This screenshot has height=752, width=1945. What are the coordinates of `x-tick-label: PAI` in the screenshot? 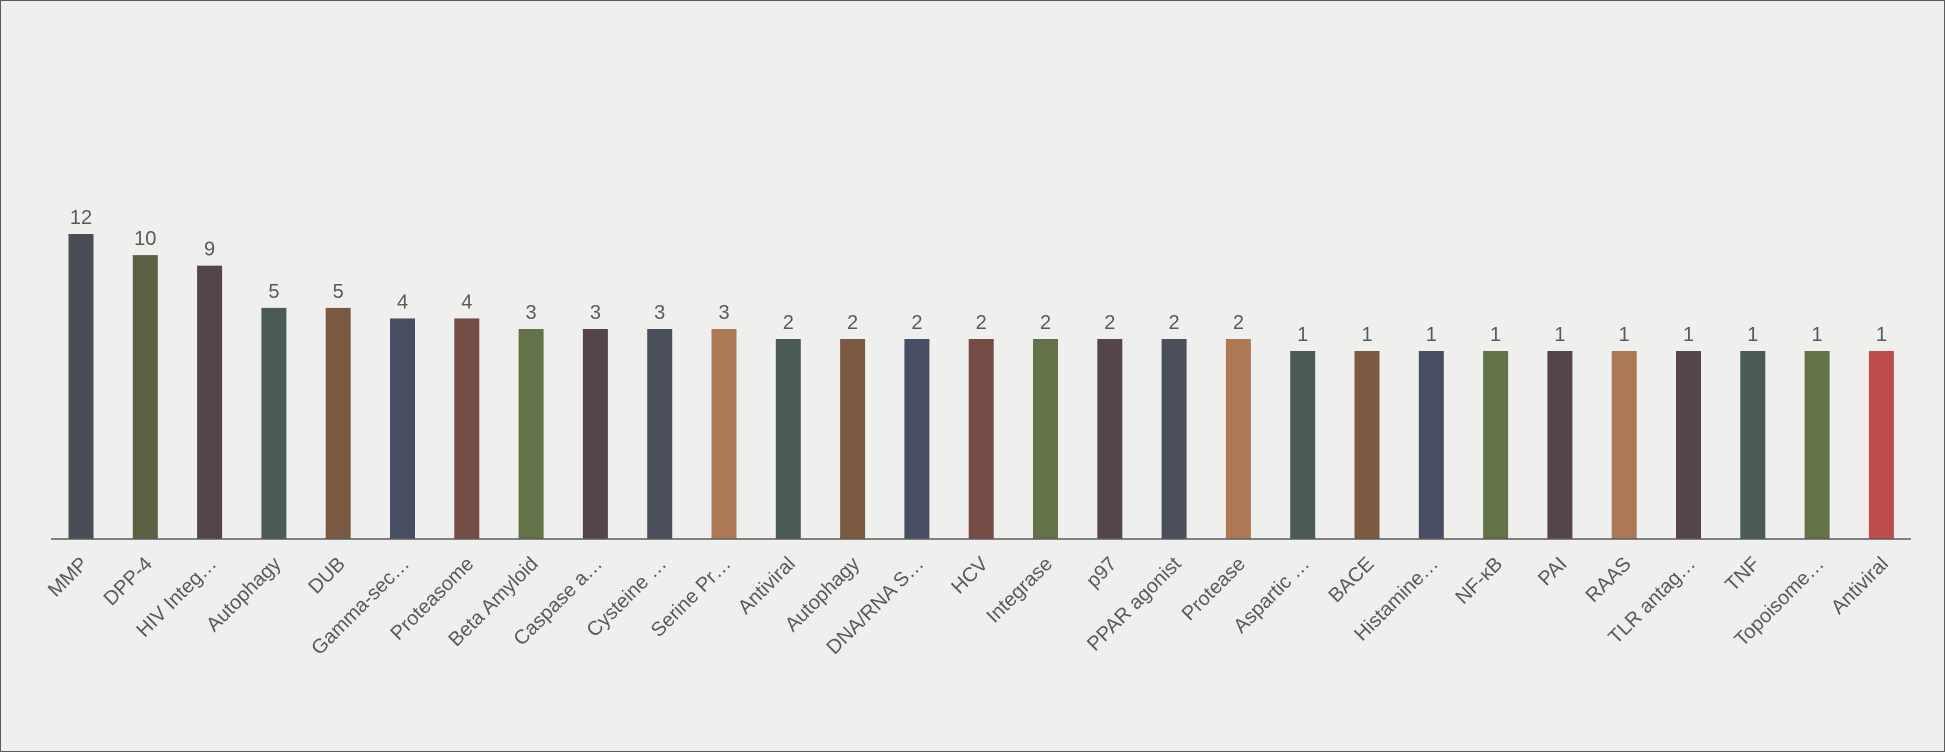 It's located at (1552, 571).